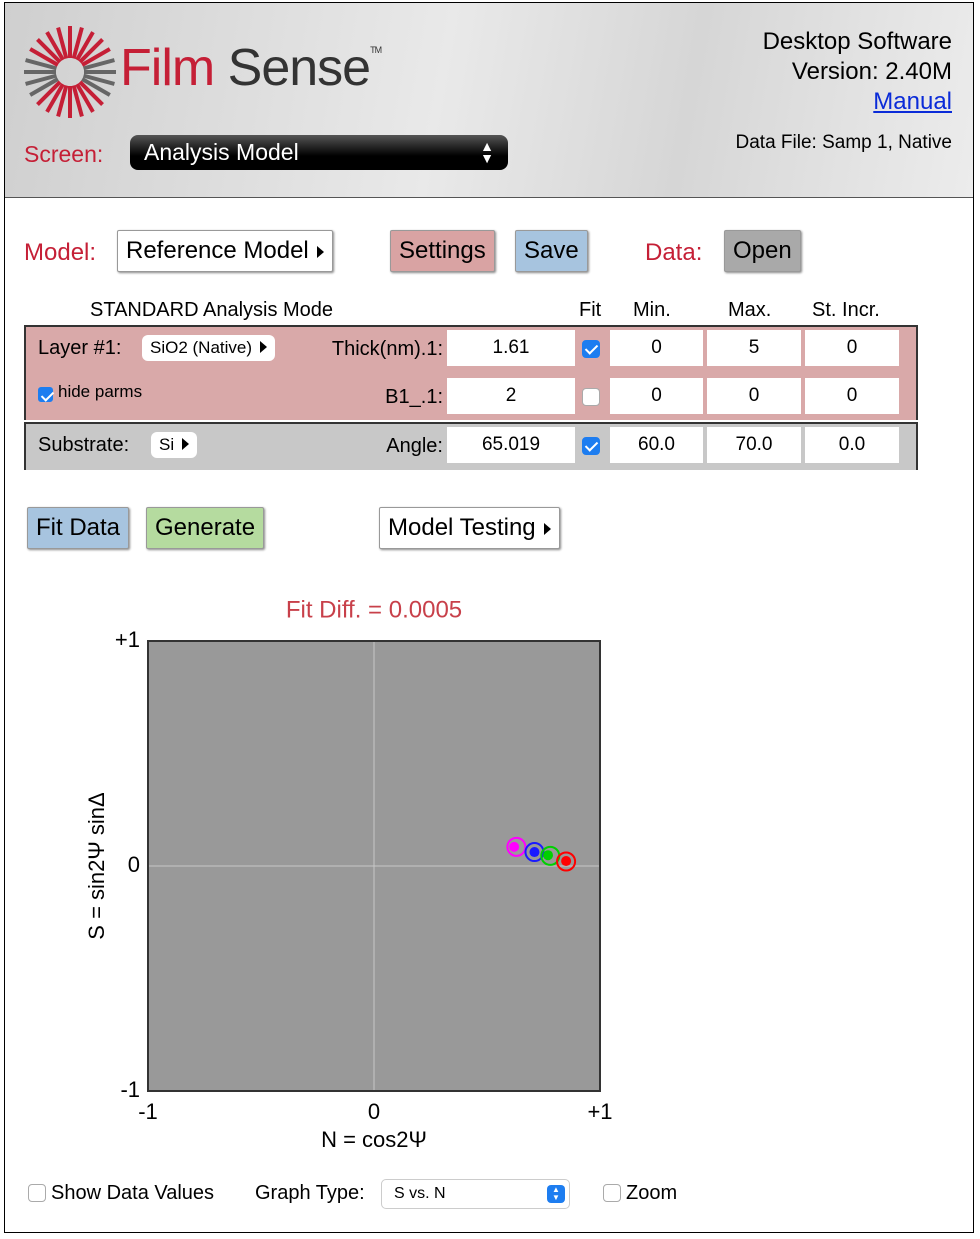  I want to click on x-tick-label: 0, so click(374, 1111).